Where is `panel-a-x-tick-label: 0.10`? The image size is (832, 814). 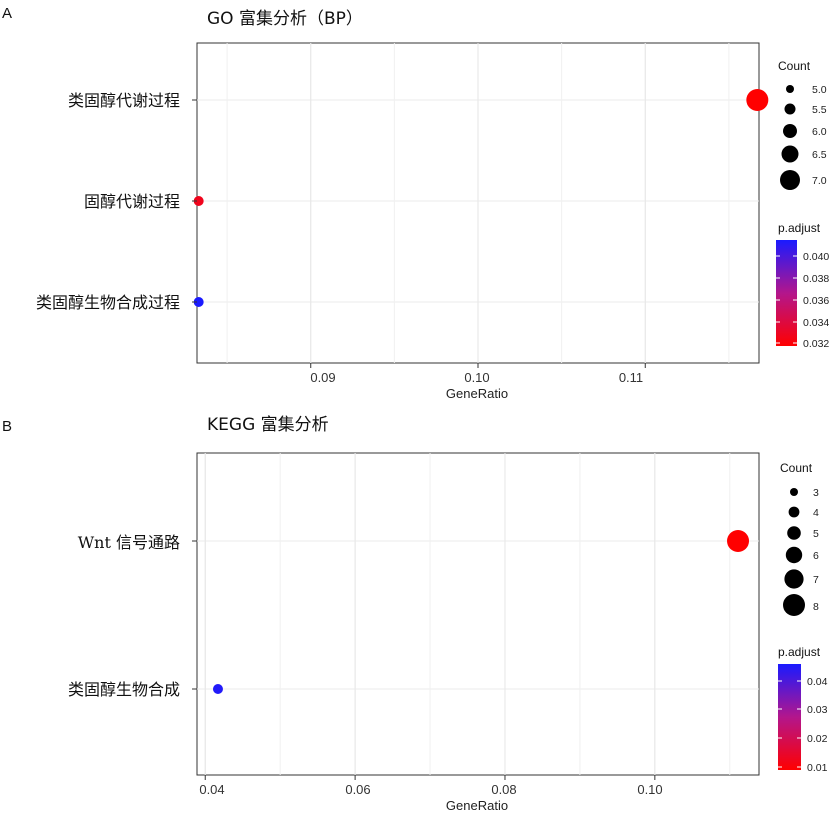 panel-a-x-tick-label: 0.10 is located at coordinates (476, 377).